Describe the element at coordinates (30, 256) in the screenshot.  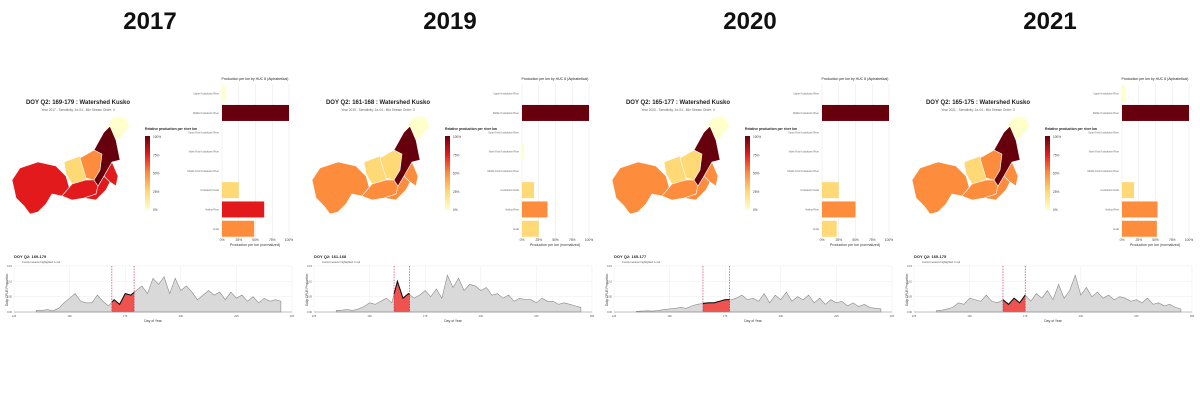
I see `ts-title: DOY Q2: 169-179` at that location.